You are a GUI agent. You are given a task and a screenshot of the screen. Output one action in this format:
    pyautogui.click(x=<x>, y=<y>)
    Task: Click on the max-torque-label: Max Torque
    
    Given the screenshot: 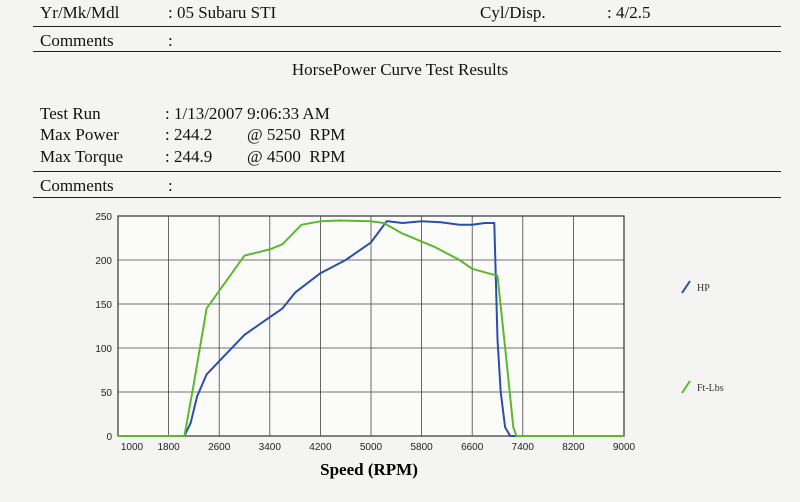 What is the action you would take?
    pyautogui.click(x=82, y=156)
    